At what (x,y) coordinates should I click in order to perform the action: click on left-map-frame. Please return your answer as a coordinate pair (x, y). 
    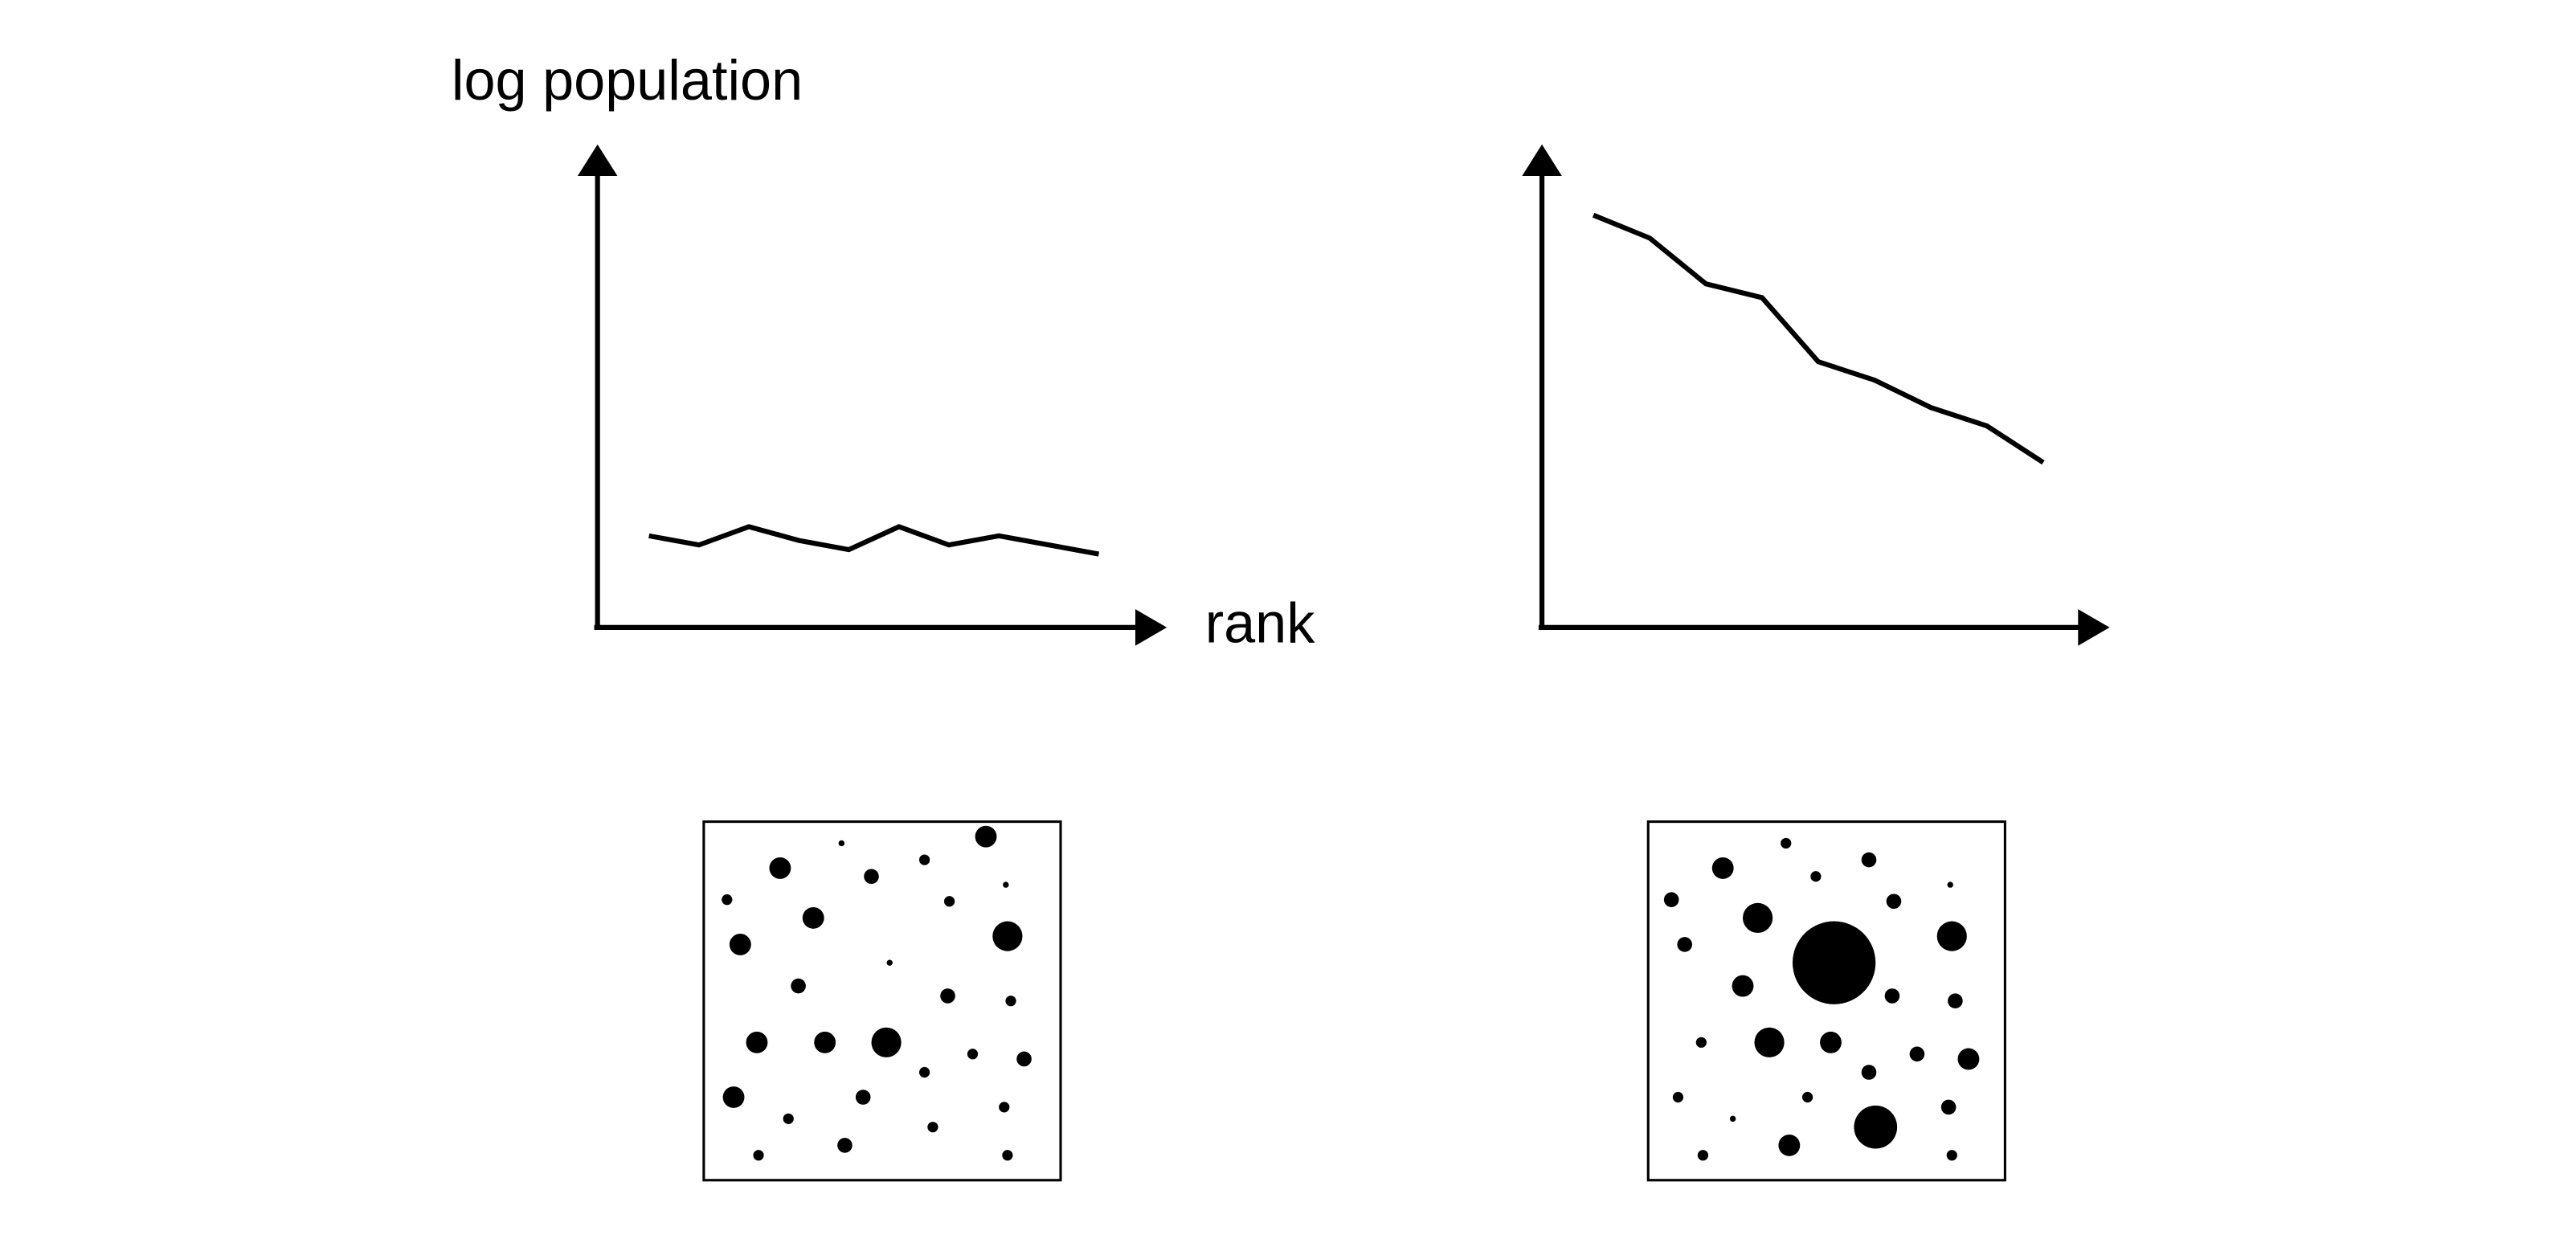
    Looking at the image, I should click on (882, 1001).